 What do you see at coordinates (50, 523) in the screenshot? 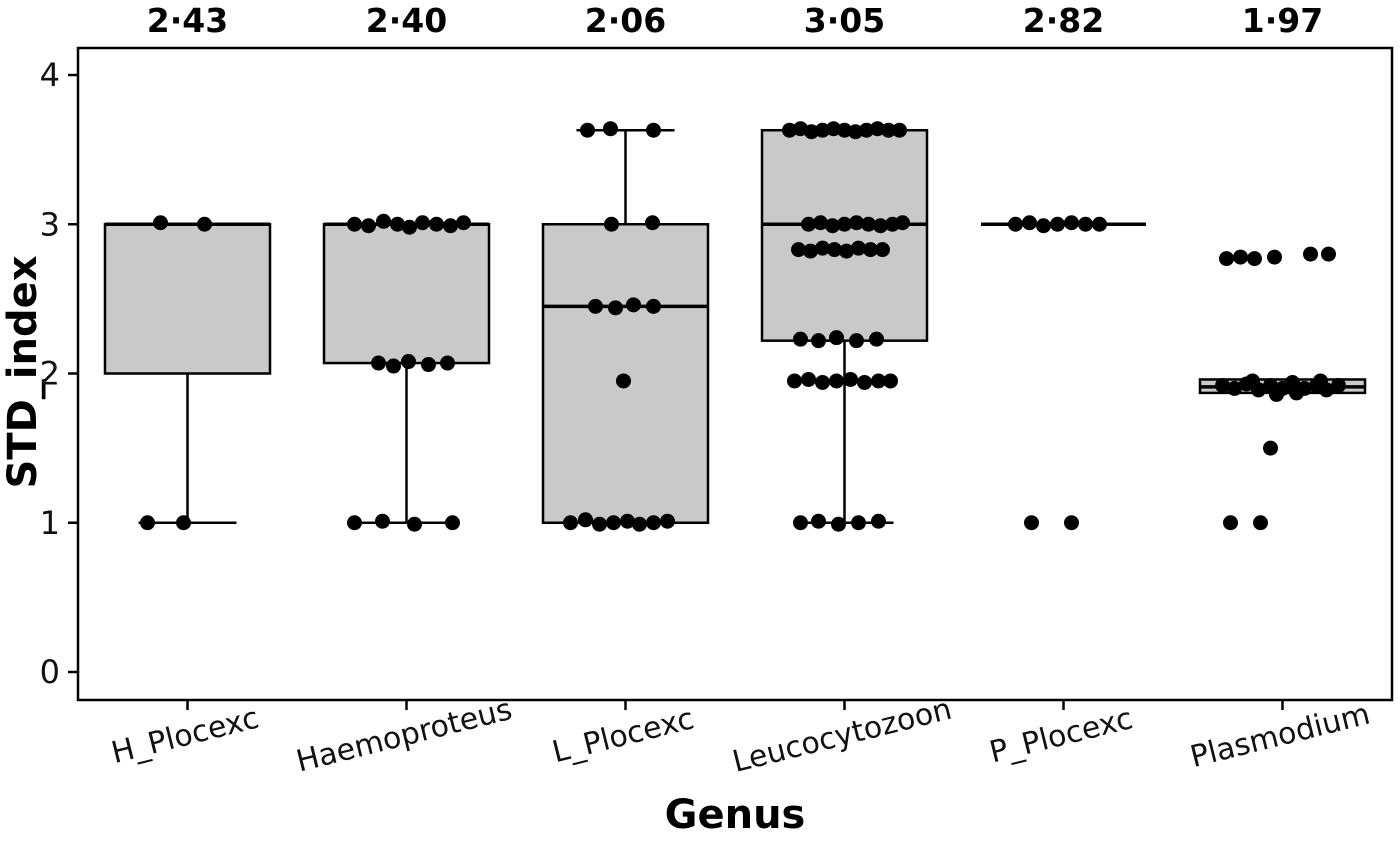
I see `y-tick-label: 1` at bounding box center [50, 523].